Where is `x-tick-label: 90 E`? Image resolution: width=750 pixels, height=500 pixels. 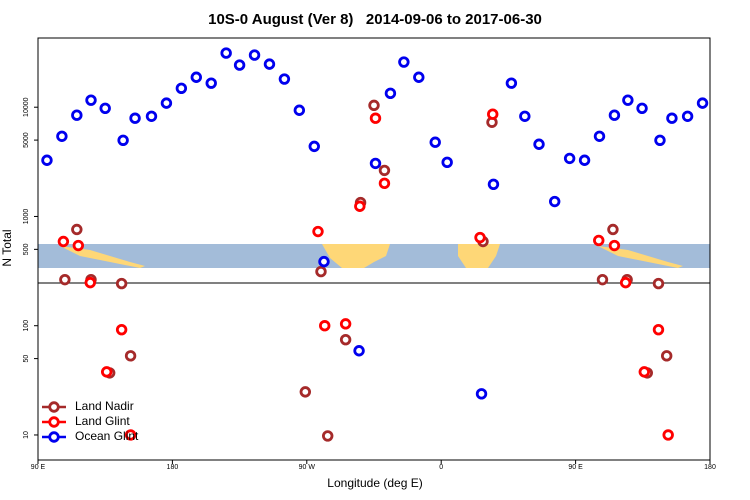 x-tick-label: 90 E is located at coordinates (575, 467).